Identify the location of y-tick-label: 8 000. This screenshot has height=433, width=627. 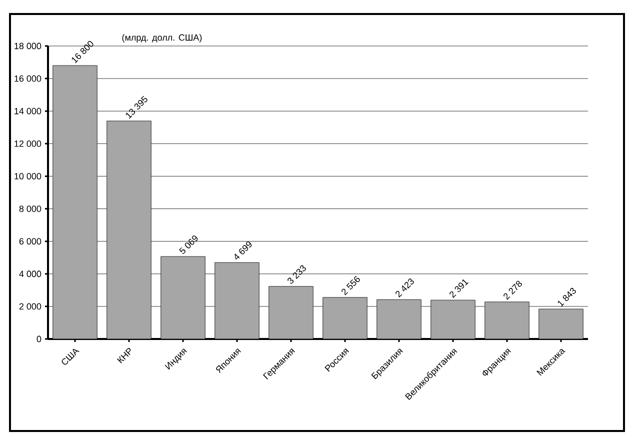
(30, 209).